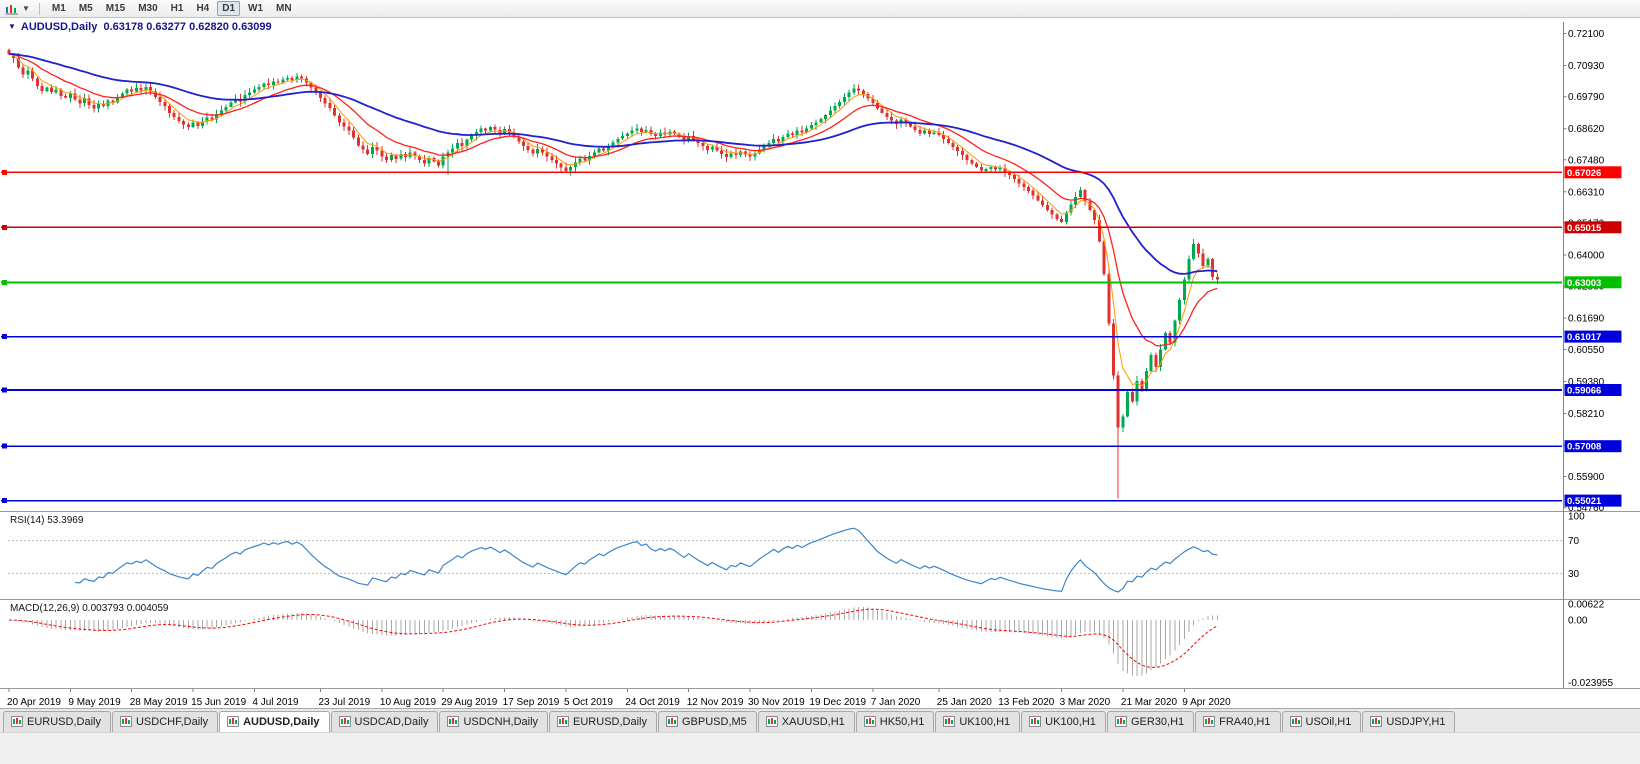 The width and height of the screenshot is (1640, 764). Describe the element at coordinates (1026, 702) in the screenshot. I see `time-tick-label: 13 Feb 2020` at that location.